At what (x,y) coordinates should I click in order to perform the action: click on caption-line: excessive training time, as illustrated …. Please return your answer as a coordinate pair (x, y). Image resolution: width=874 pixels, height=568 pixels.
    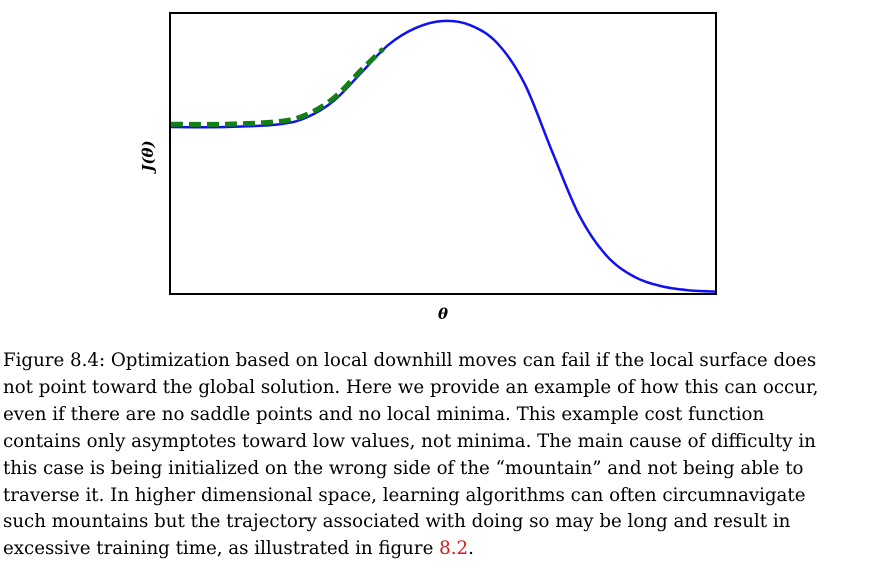
    Looking at the image, I should click on (221, 549).